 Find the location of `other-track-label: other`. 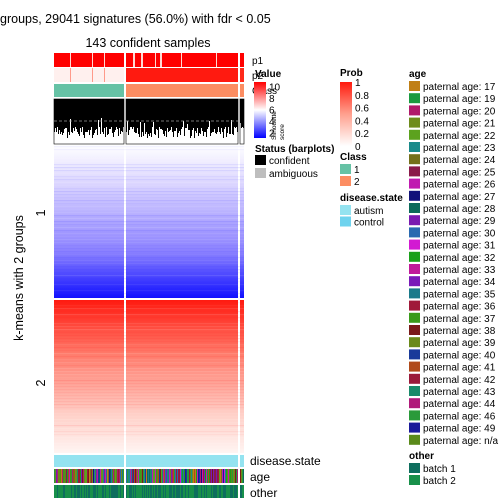

other-track-label: other is located at coordinates (263, 493).